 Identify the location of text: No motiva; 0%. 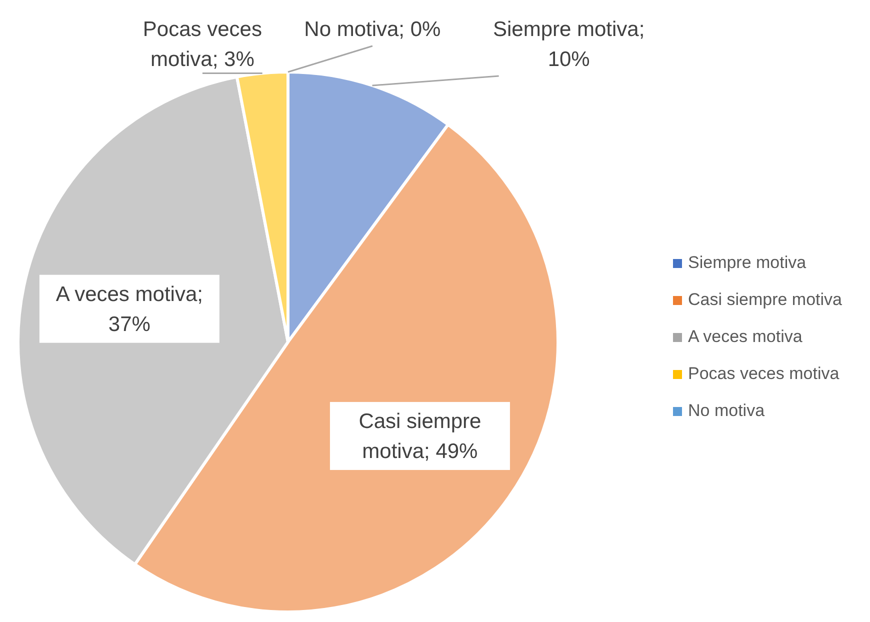
(372, 29).